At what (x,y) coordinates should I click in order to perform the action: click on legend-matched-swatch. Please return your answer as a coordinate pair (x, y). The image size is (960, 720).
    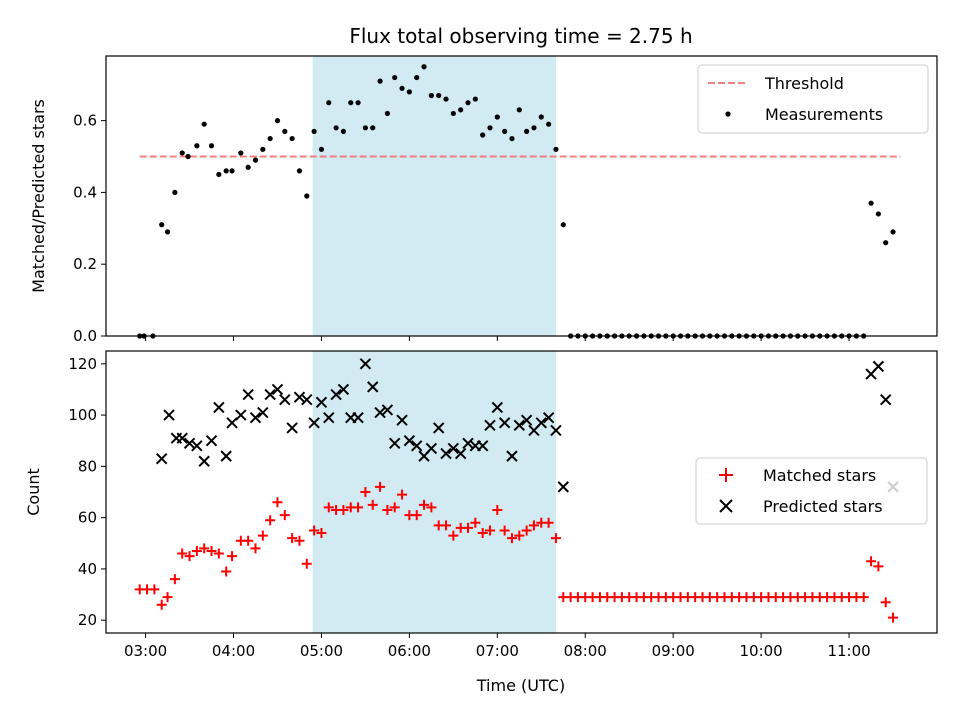
    Looking at the image, I should click on (726, 475).